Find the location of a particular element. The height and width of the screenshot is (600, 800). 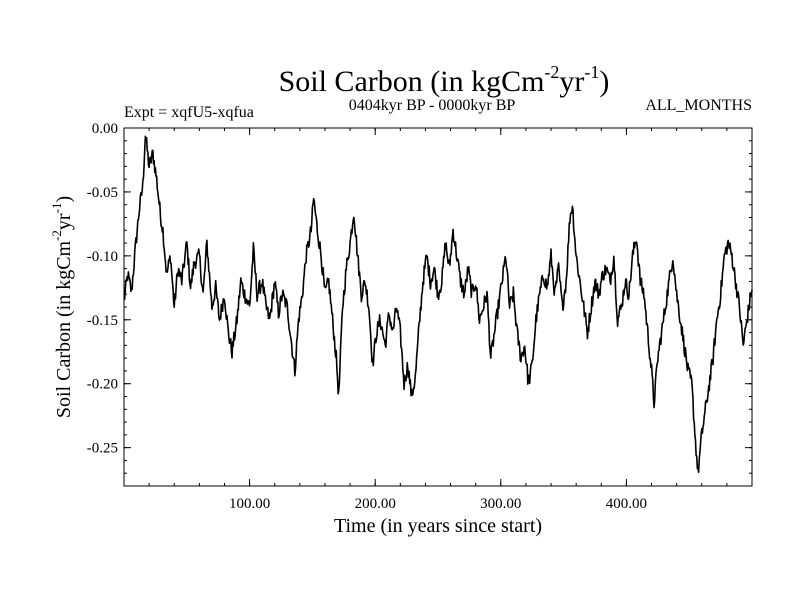

subtitle-experiment: Expt = xqfU5-xqfua is located at coordinates (189, 112).